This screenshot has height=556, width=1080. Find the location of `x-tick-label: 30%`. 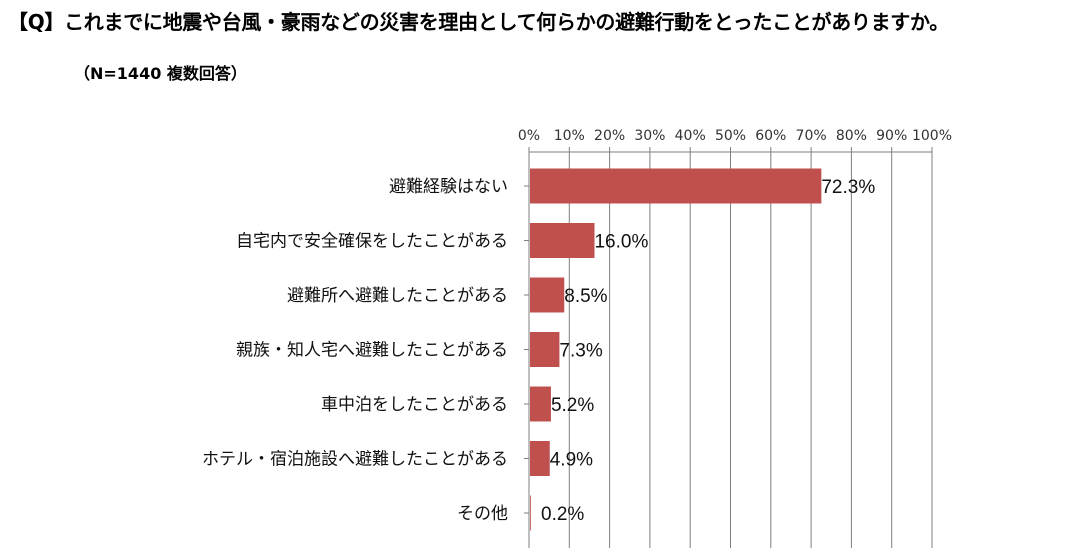

x-tick-label: 30% is located at coordinates (649, 136).